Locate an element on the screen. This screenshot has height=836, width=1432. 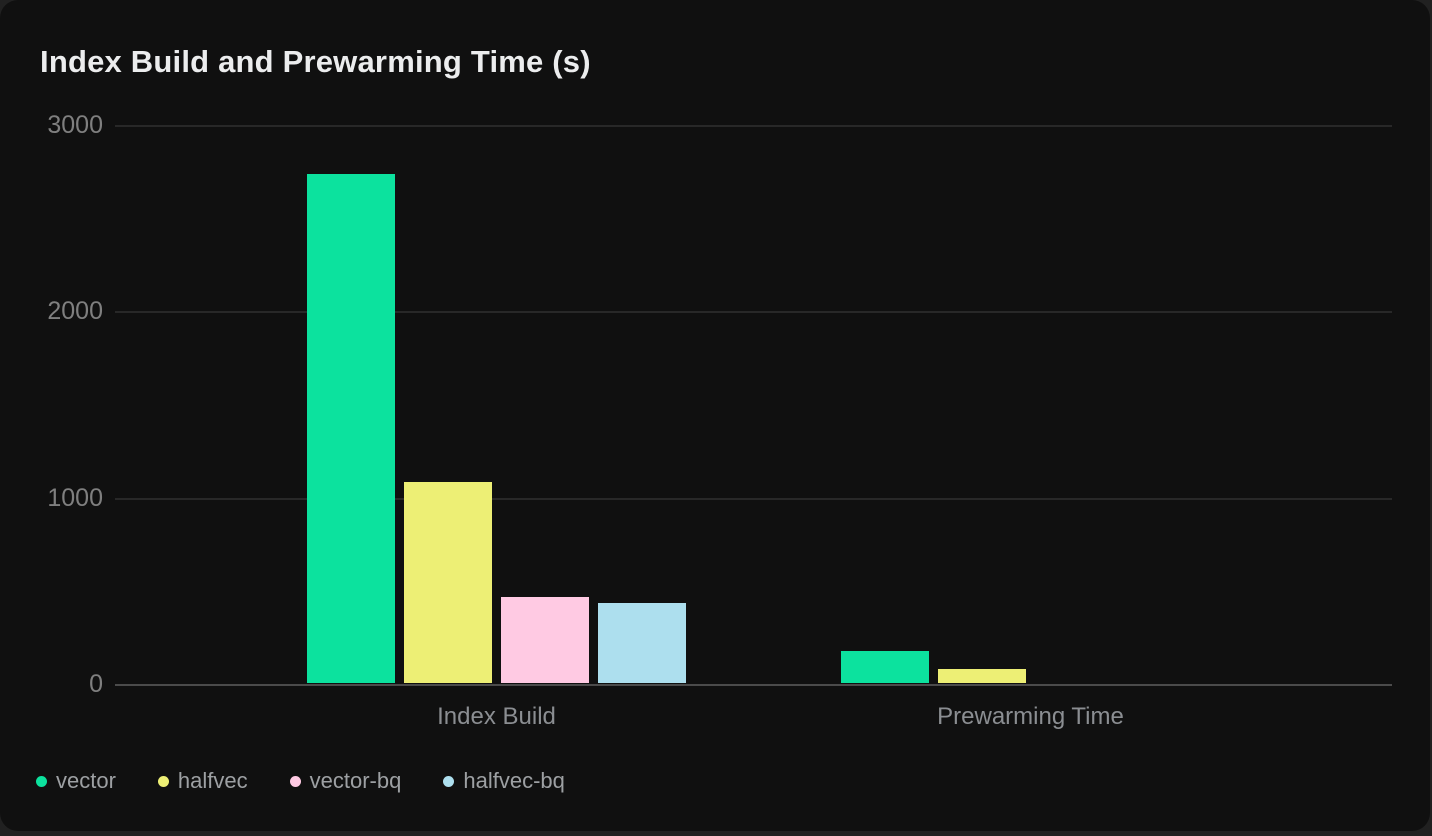
y-tick-label-1000: 1000 is located at coordinates (75, 497).